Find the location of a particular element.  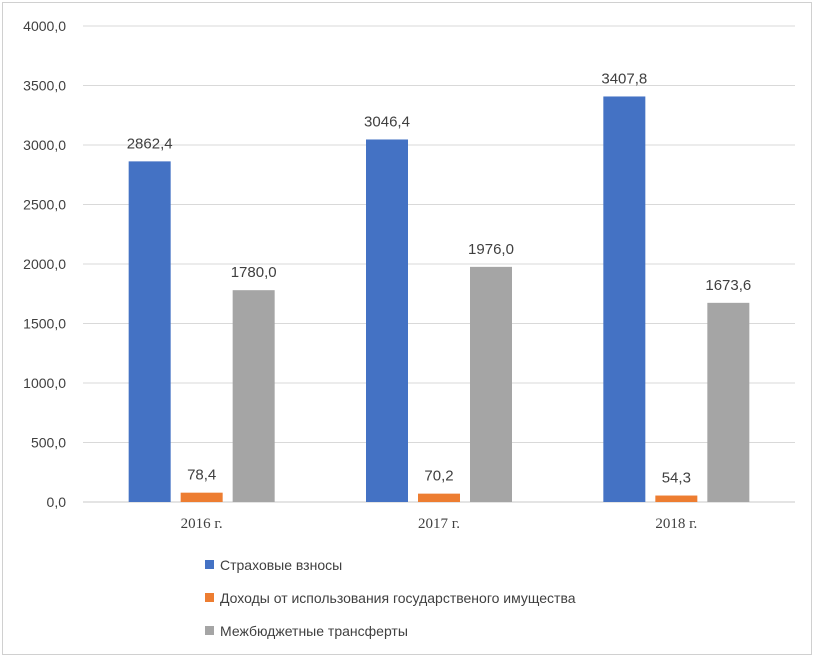

y-tick-label: 2000,0 is located at coordinates (44, 264).